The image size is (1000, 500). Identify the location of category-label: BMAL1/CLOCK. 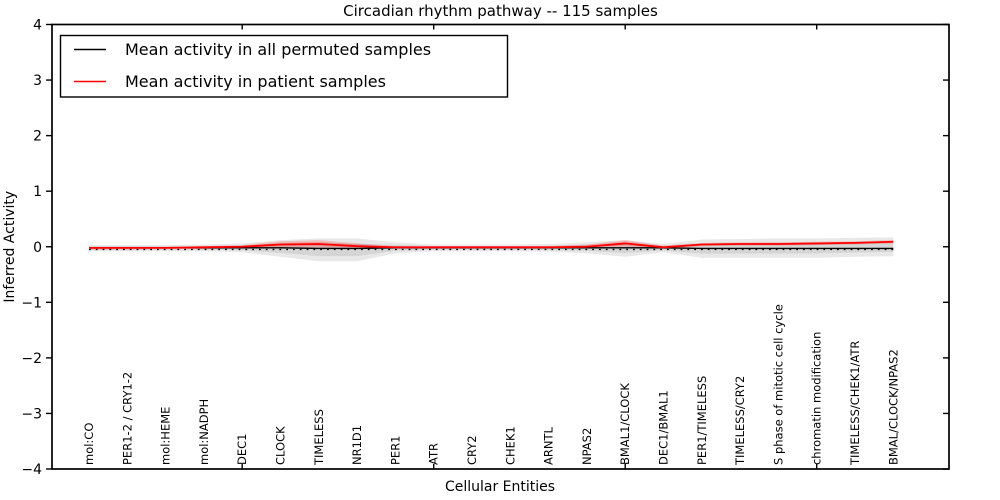
(625, 424).